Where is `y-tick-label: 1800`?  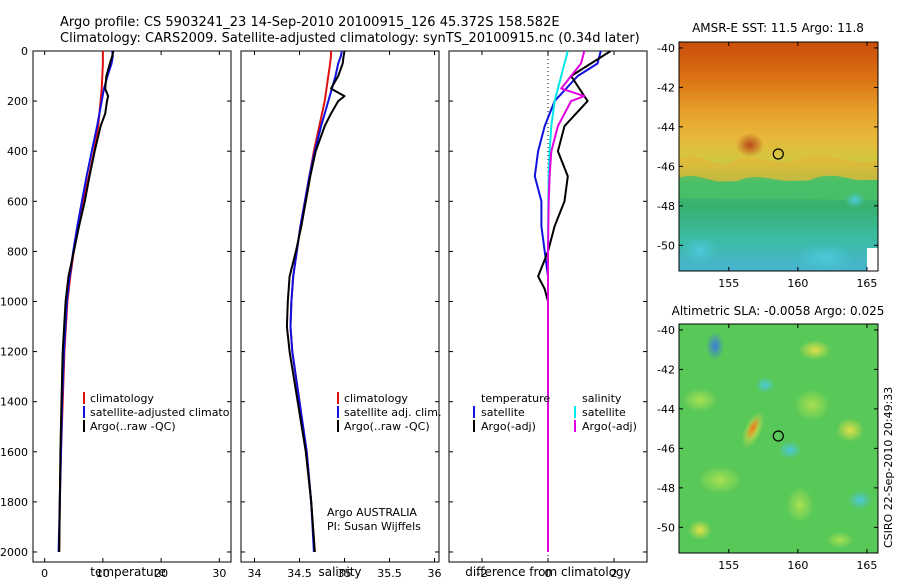
y-tick-label: 1800 is located at coordinates (14, 502).